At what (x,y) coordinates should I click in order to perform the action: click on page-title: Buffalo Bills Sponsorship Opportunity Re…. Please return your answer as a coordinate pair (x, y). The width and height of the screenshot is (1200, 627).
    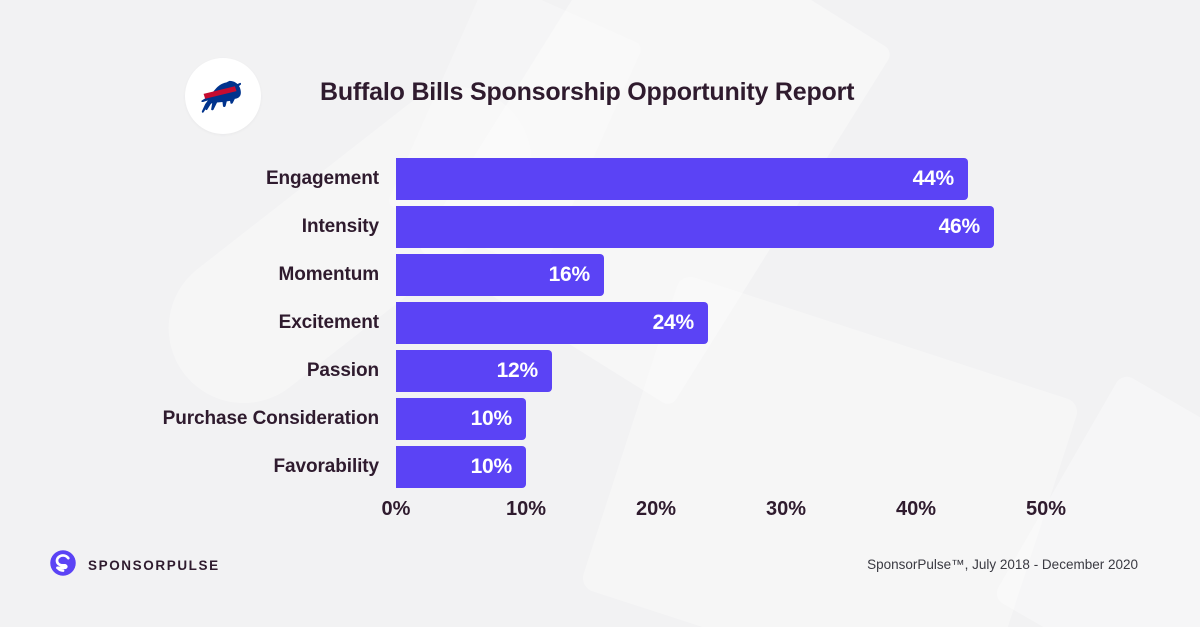
    Looking at the image, I should click on (587, 92).